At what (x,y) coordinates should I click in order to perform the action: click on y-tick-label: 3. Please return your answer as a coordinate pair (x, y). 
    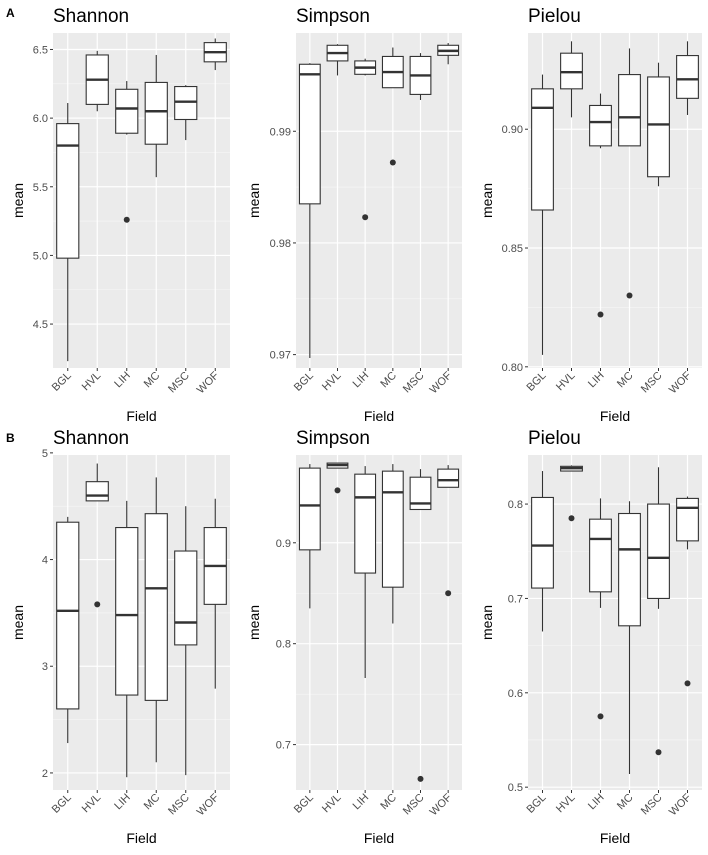
    Looking at the image, I should click on (45, 667).